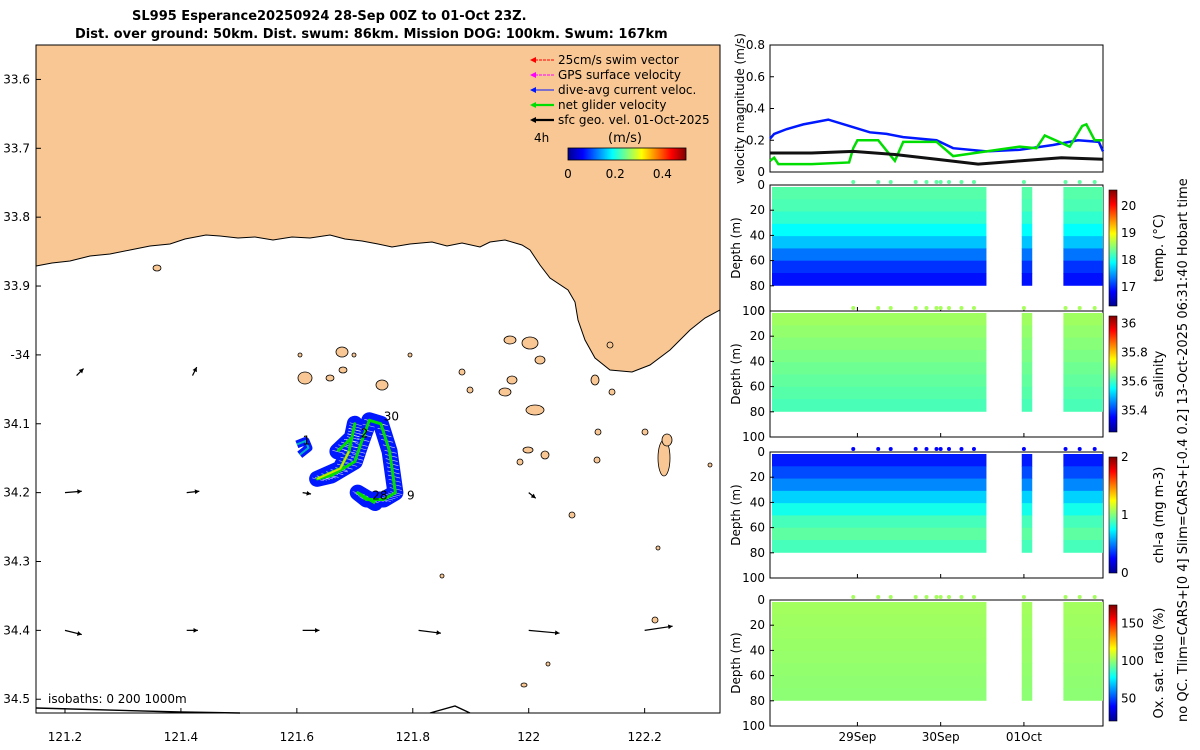 This screenshot has width=1200, height=750. What do you see at coordinates (356, 461) in the screenshot?
I see `net-glider-velocity-track` at bounding box center [356, 461].